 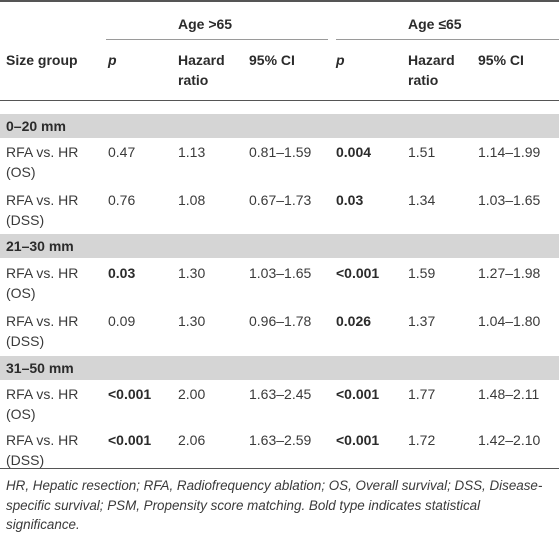 What do you see at coordinates (422, 273) in the screenshot?
I see `cell-hr-65-or-under: 1.59` at bounding box center [422, 273].